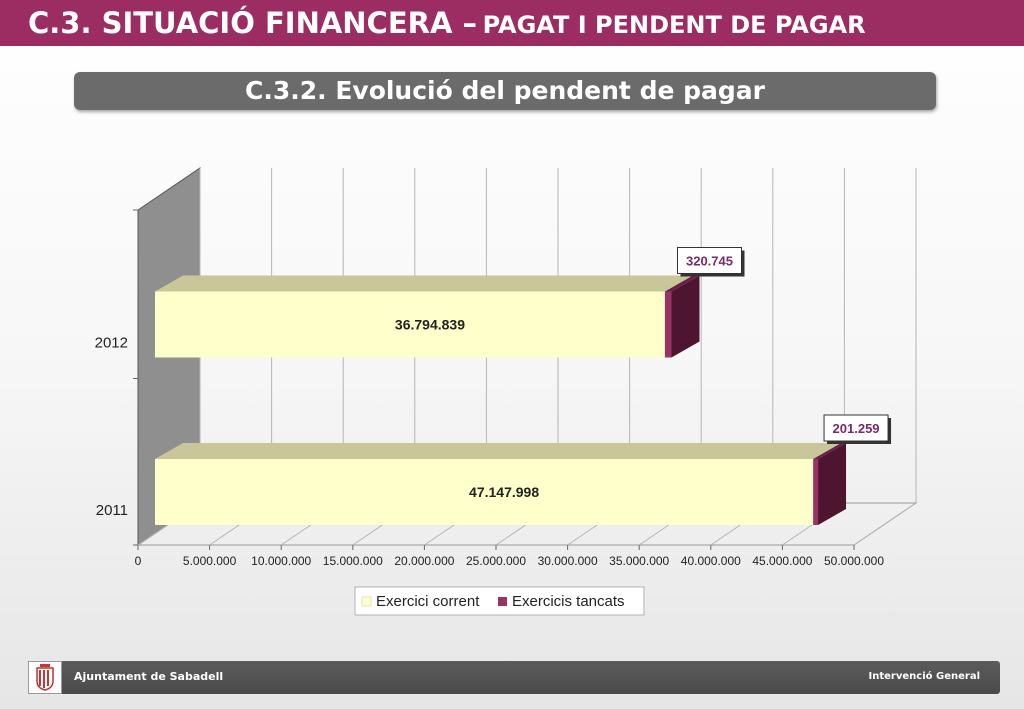  What do you see at coordinates (924, 676) in the screenshot?
I see `footer-dept: Intervenció General` at bounding box center [924, 676].